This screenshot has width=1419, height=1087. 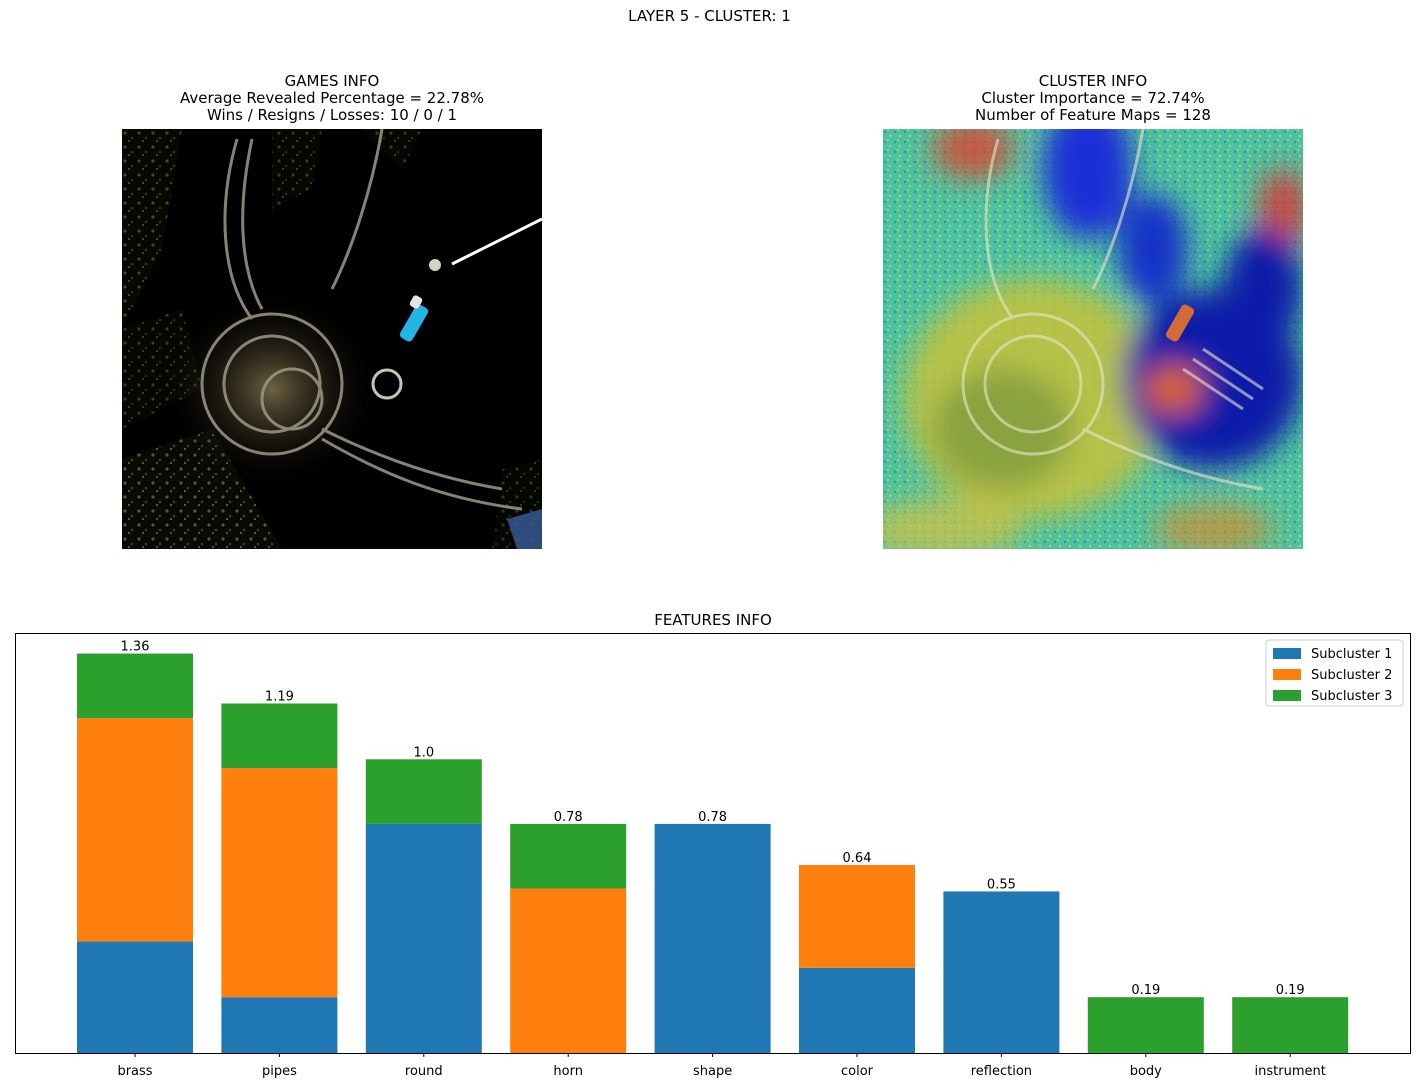 I want to click on cluster-info-importance: Cluster Importance = 72.74%, so click(x=1093, y=98).